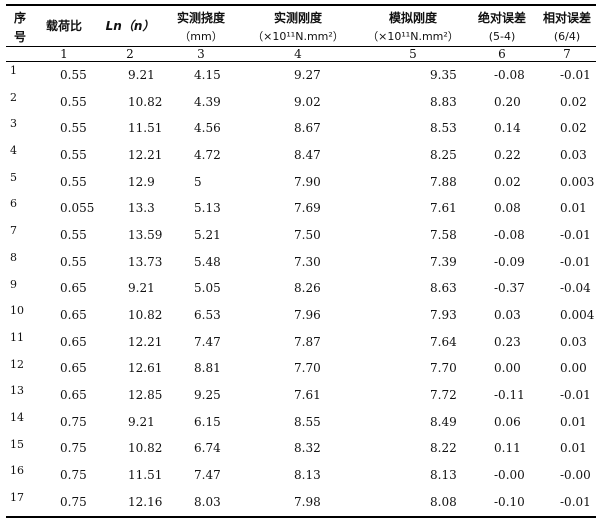 This screenshot has height=518, width=600. I want to click on table-cell: 9.25, so click(207, 395).